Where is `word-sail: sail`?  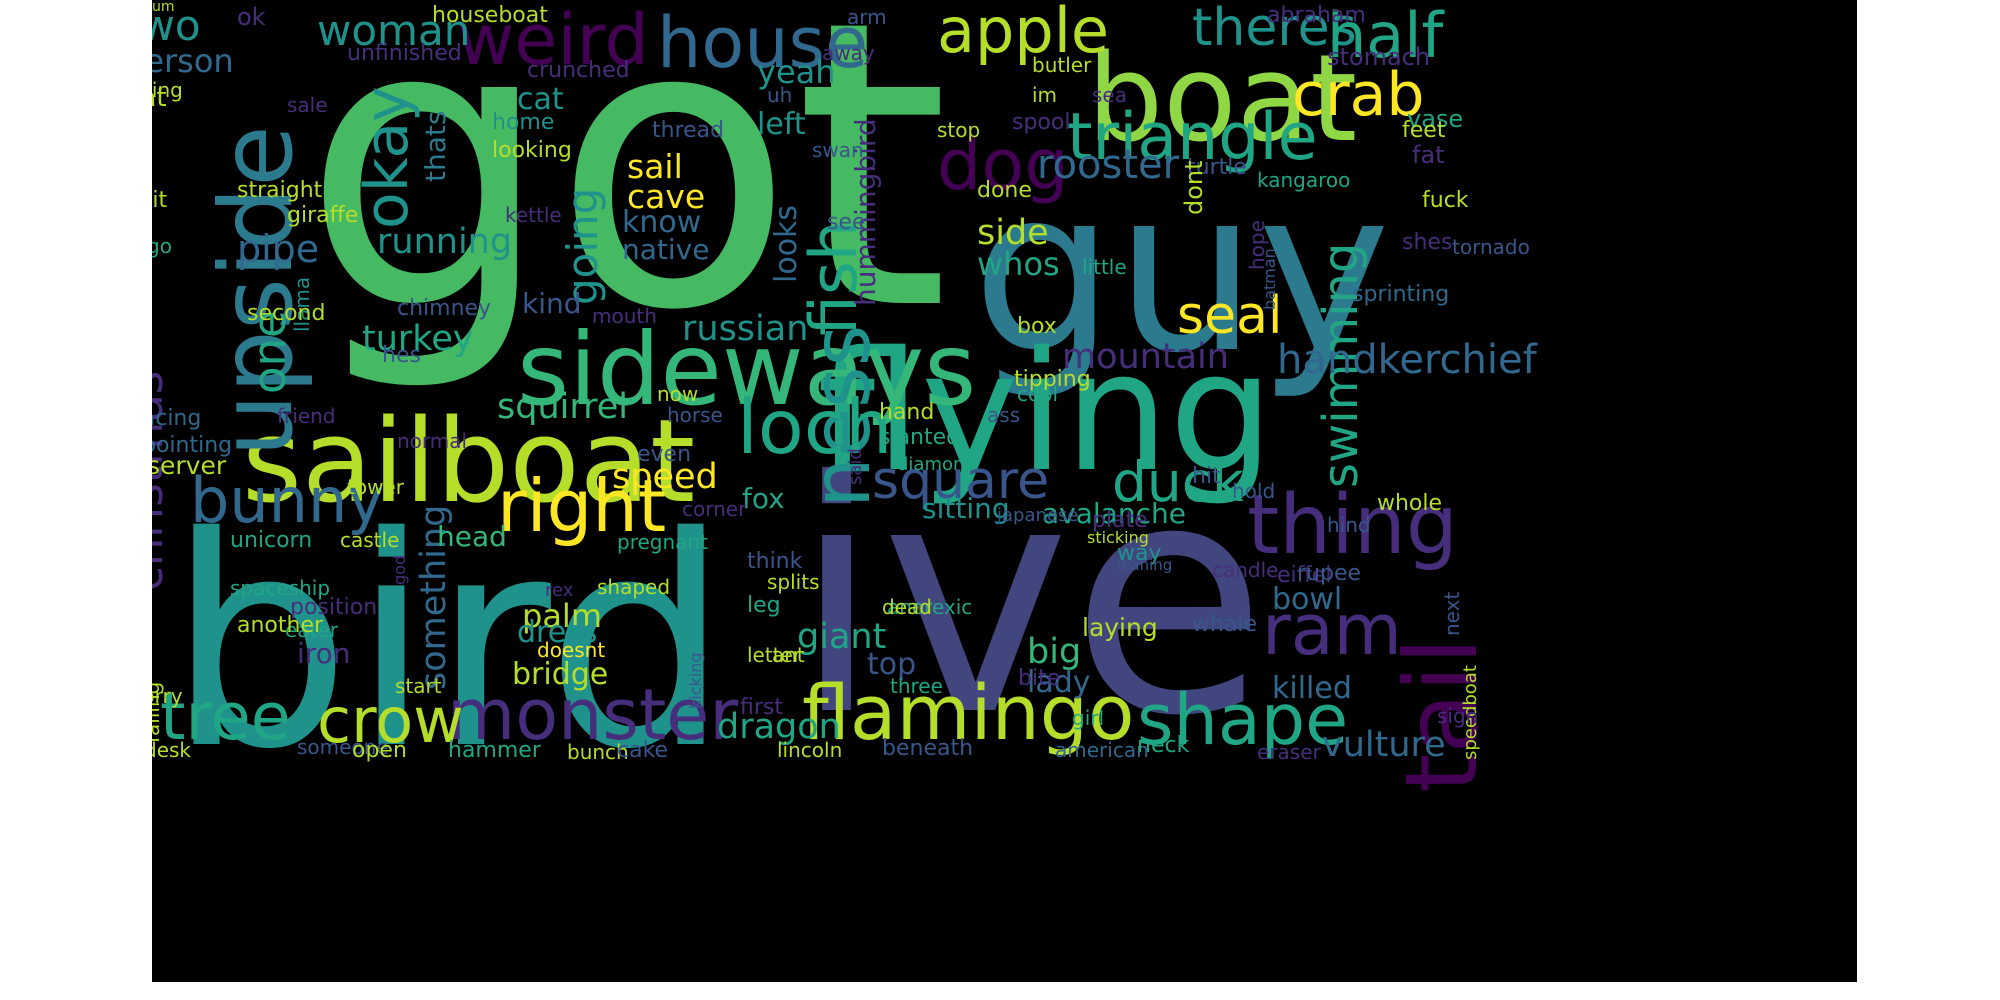
word-sail: sail is located at coordinates (655, 166).